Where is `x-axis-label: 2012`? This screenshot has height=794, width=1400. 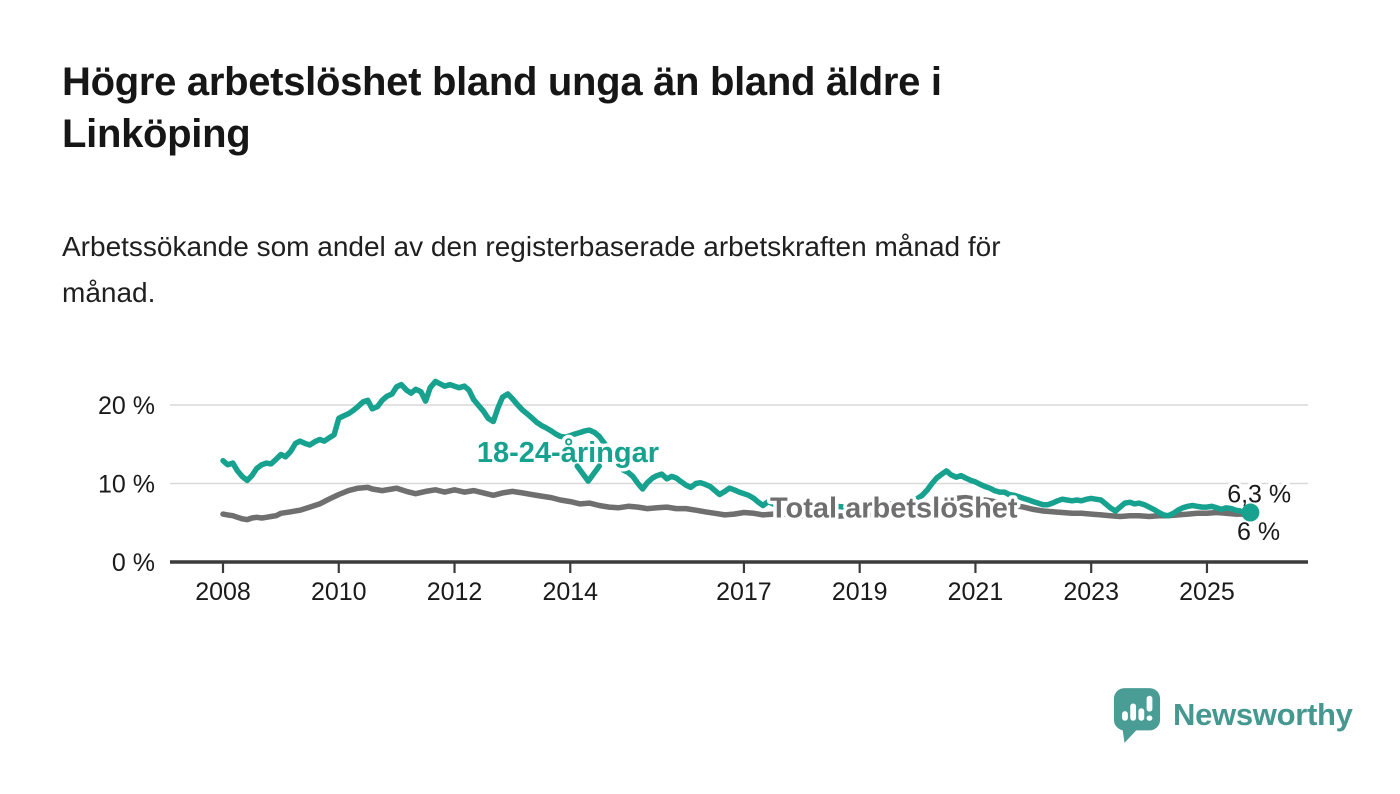 x-axis-label: 2012 is located at coordinates (455, 592).